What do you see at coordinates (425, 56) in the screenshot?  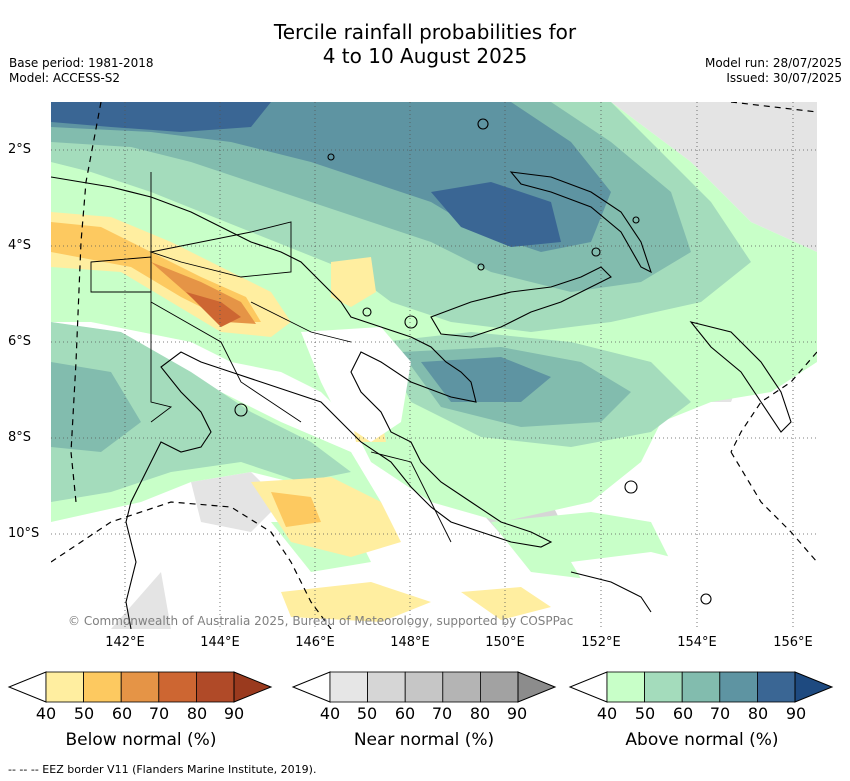 I see `map-title-line2: 4 to 10 August 2025` at bounding box center [425, 56].